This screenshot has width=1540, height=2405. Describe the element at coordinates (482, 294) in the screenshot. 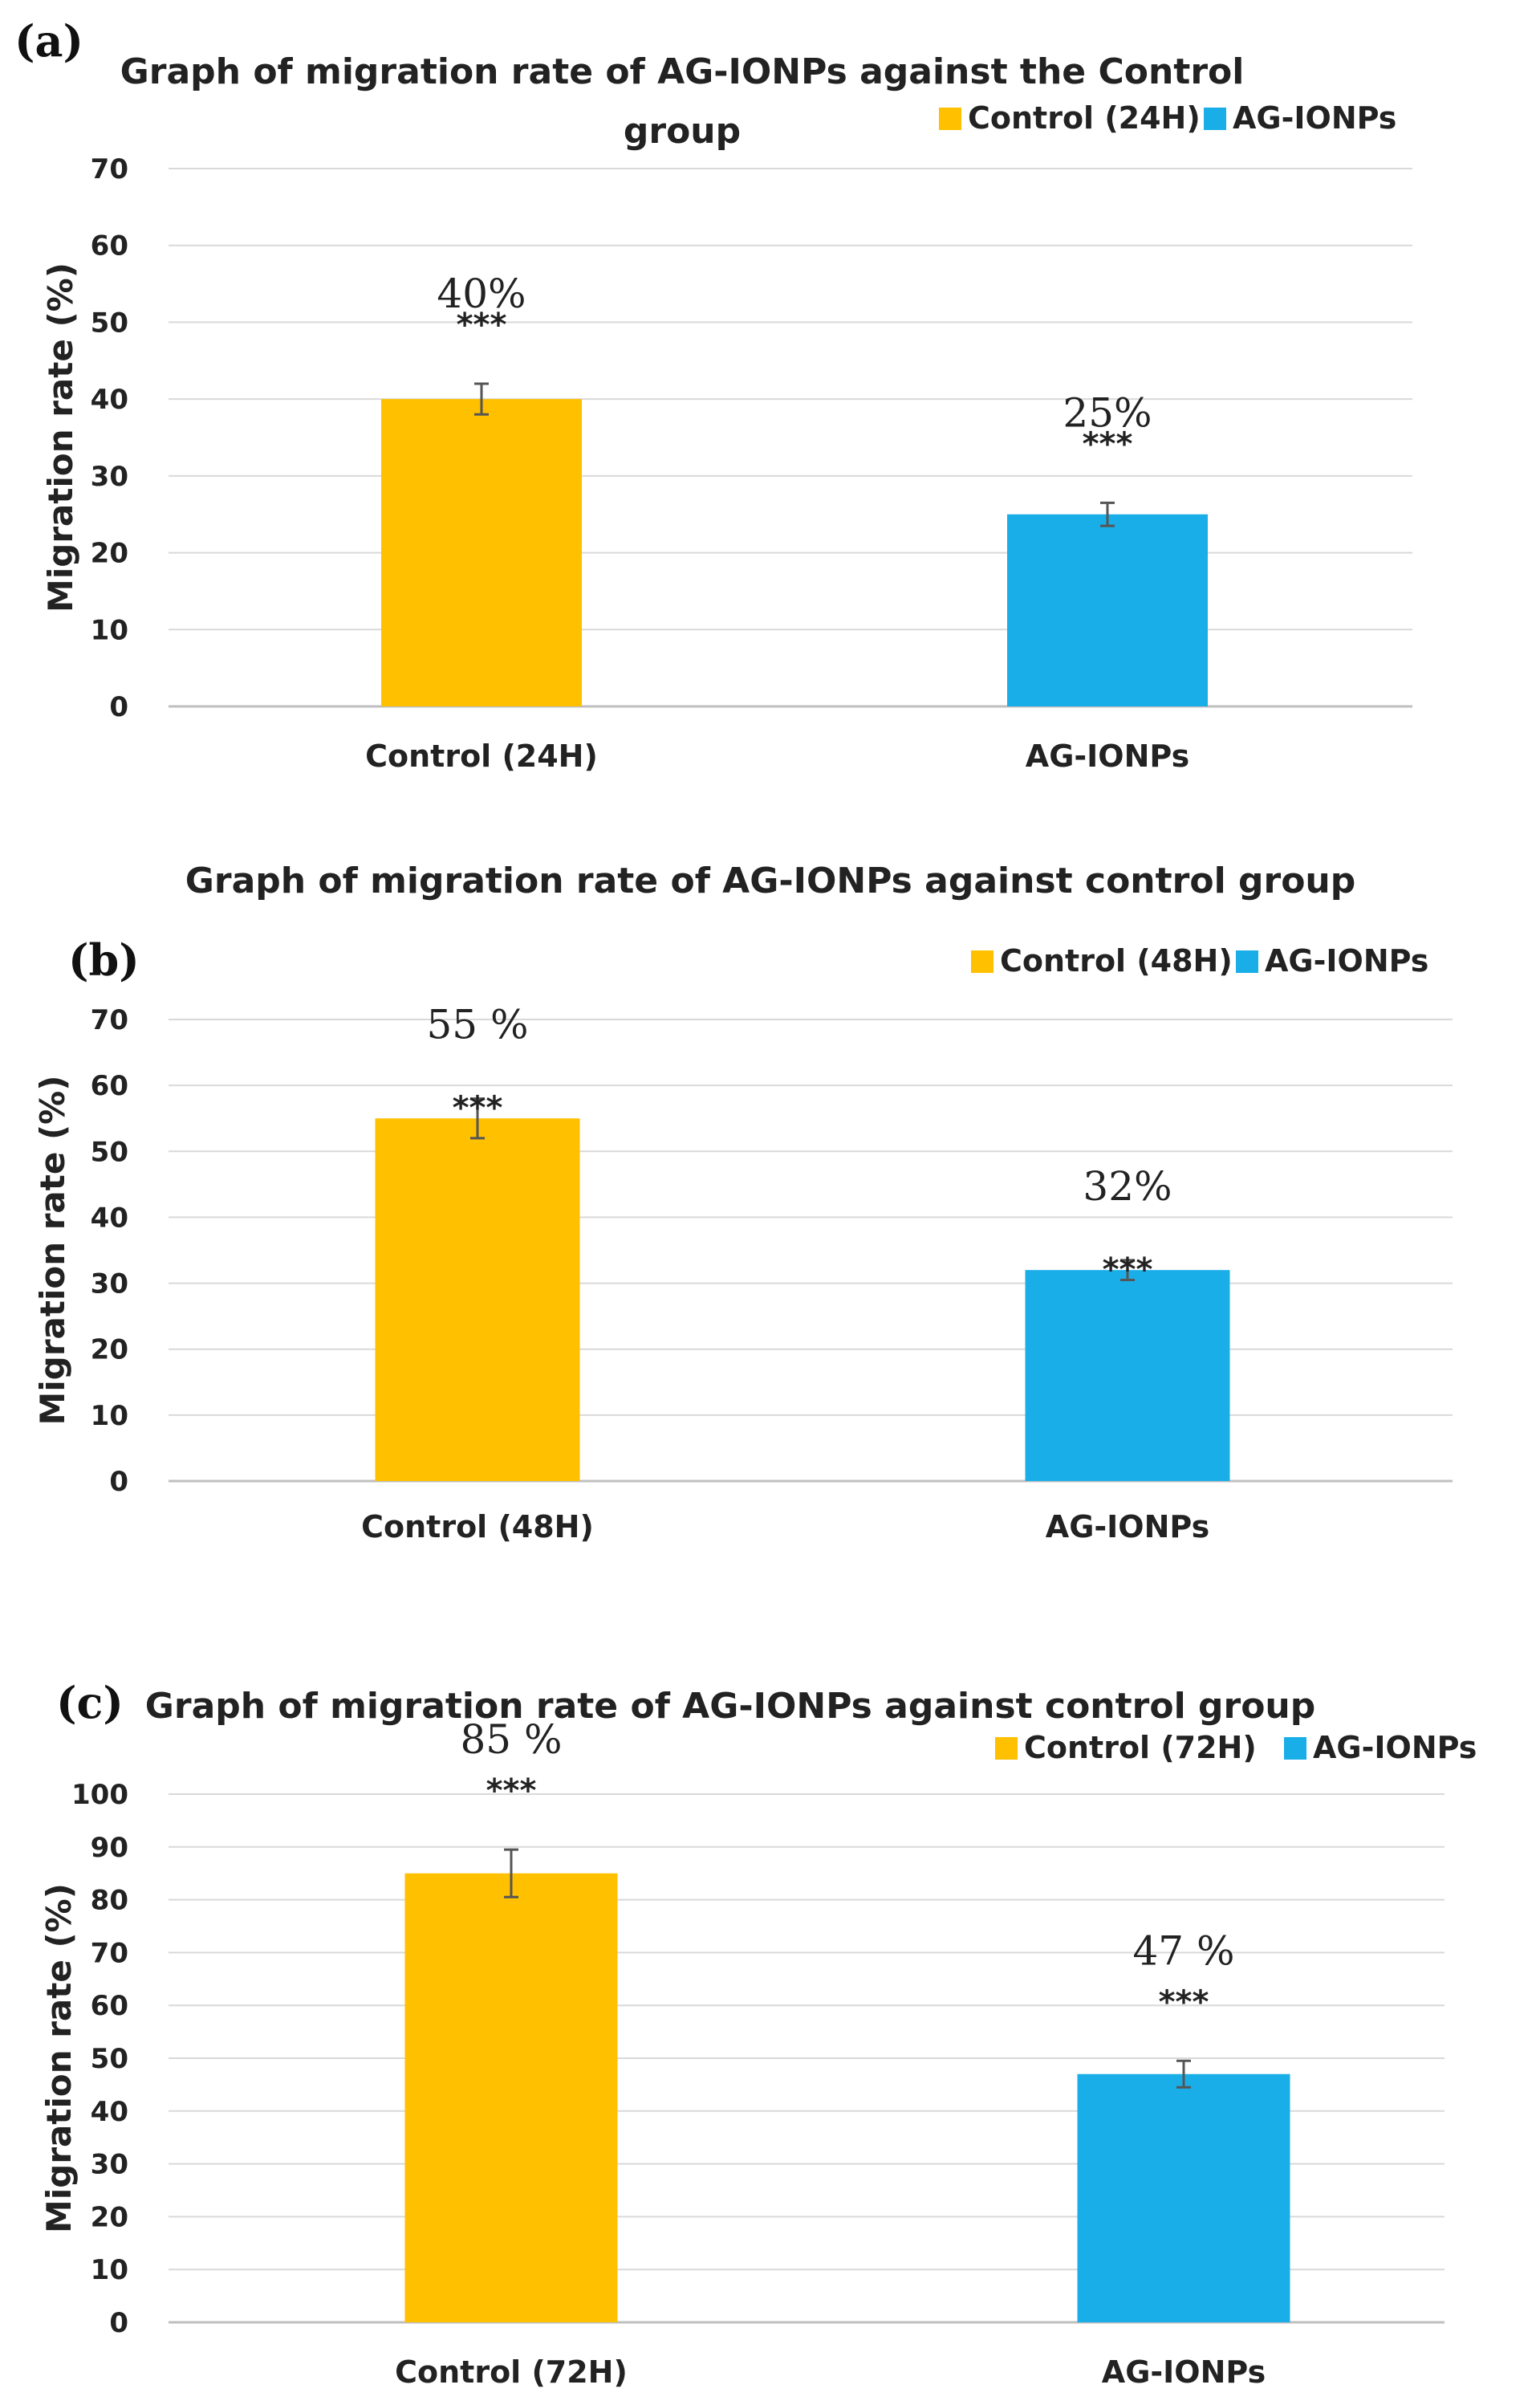

I see `data-label: 40%` at that location.